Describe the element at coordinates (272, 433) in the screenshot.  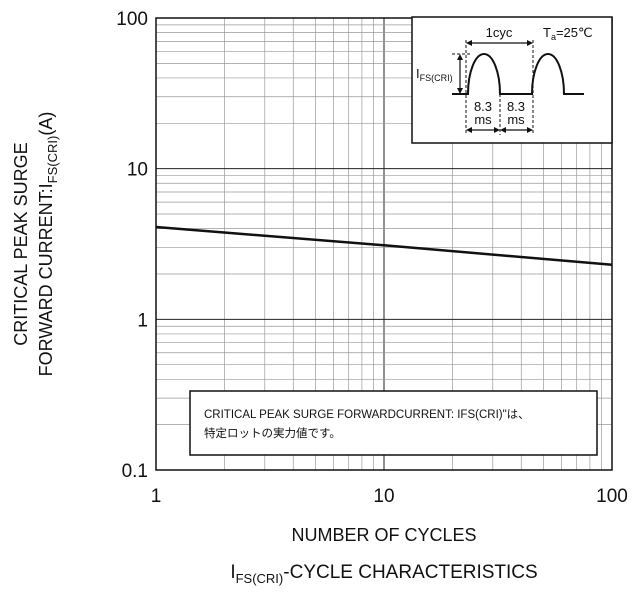
I see `note-line2: 特定ロットの実力値です。` at that location.